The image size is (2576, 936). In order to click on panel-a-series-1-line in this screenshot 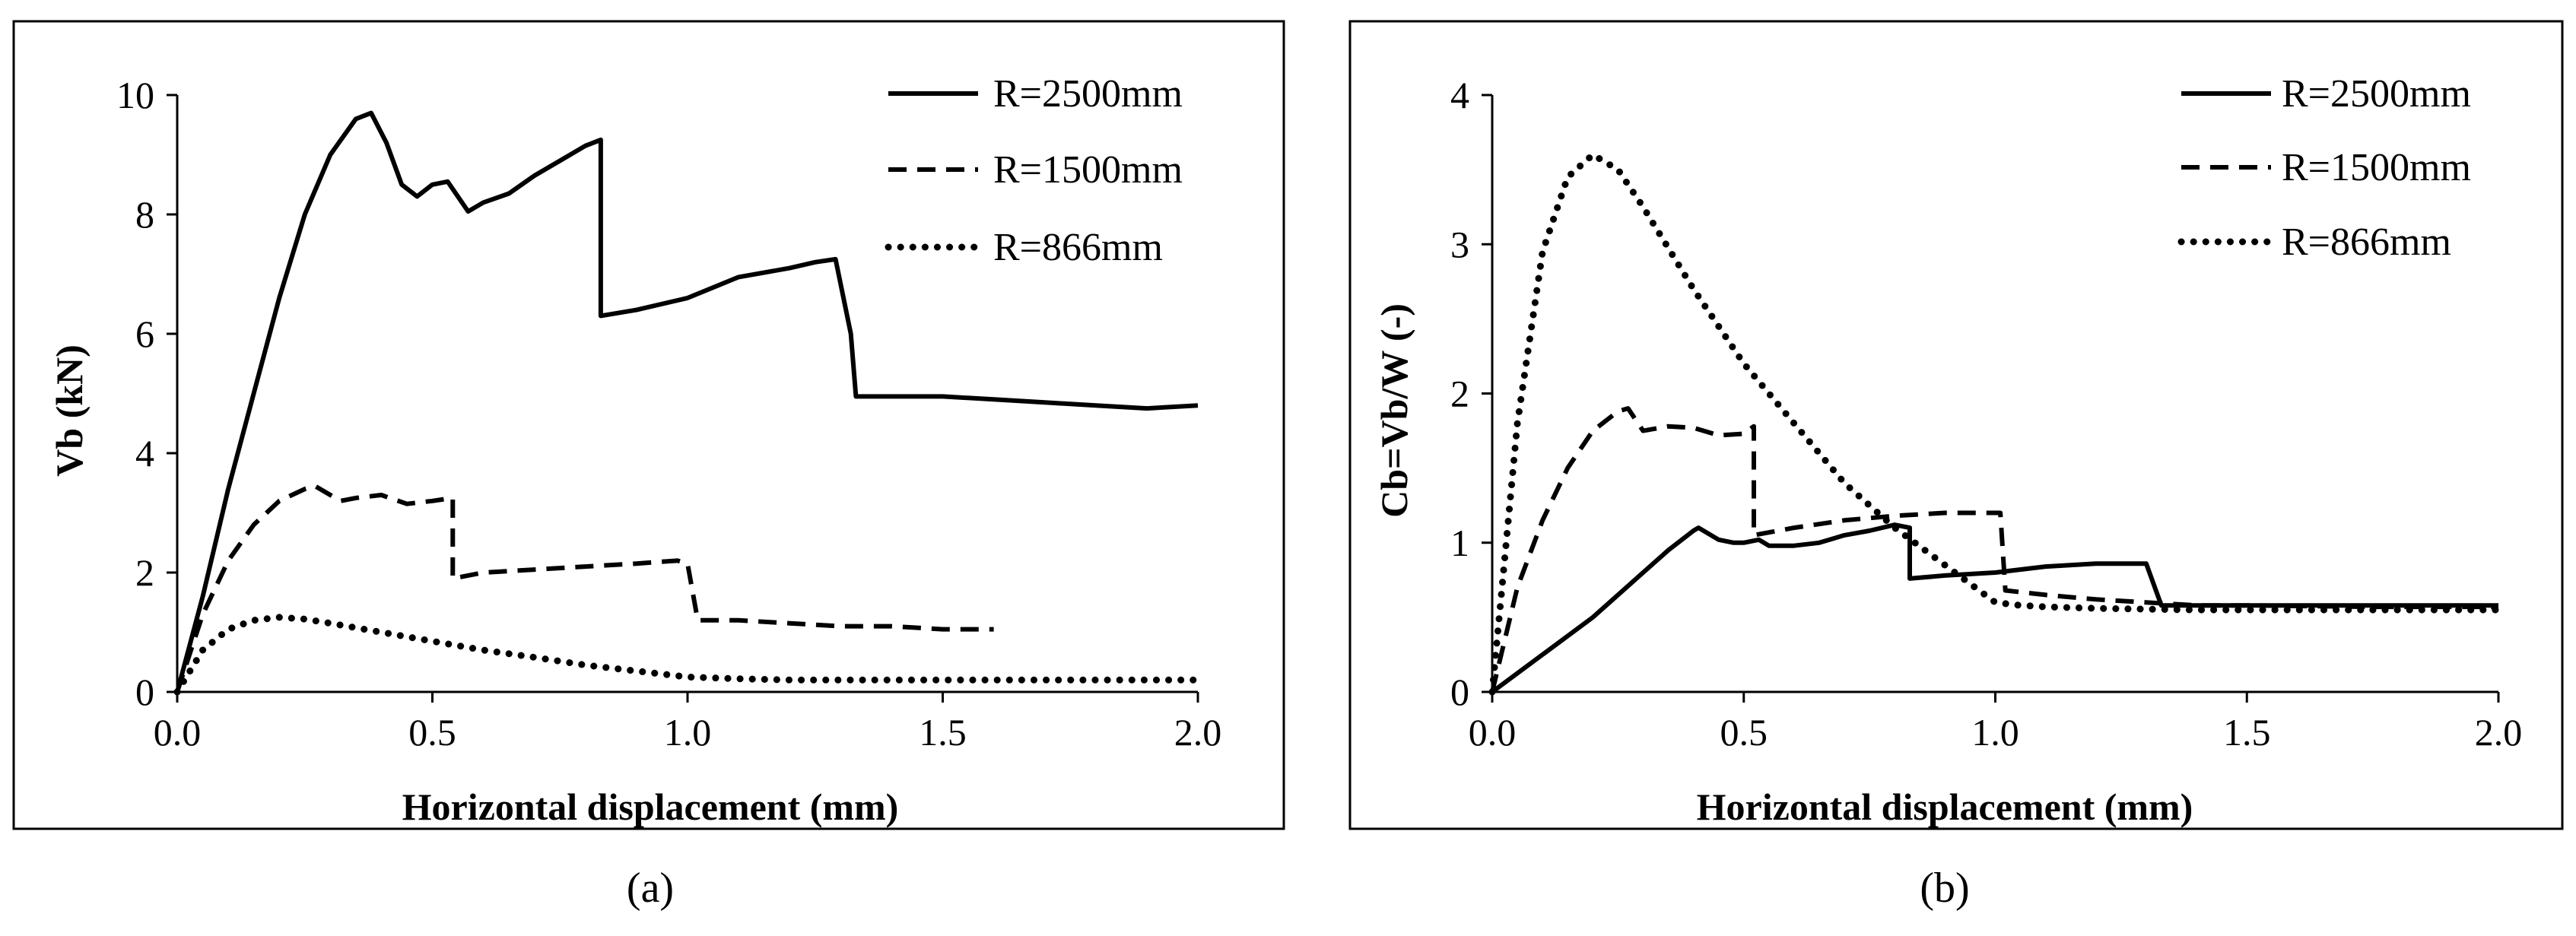, I will do `click(584, 588)`.